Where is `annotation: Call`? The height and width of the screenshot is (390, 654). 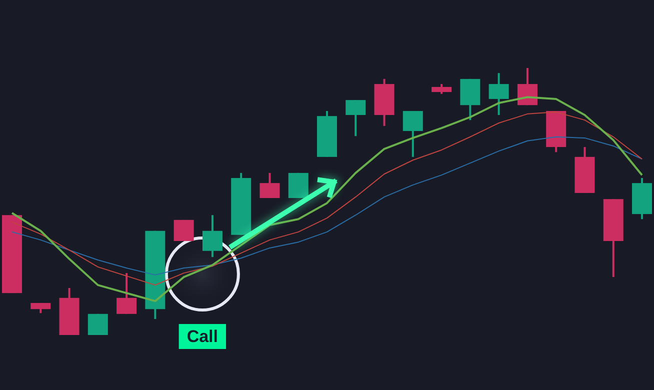 annotation: Call is located at coordinates (202, 336).